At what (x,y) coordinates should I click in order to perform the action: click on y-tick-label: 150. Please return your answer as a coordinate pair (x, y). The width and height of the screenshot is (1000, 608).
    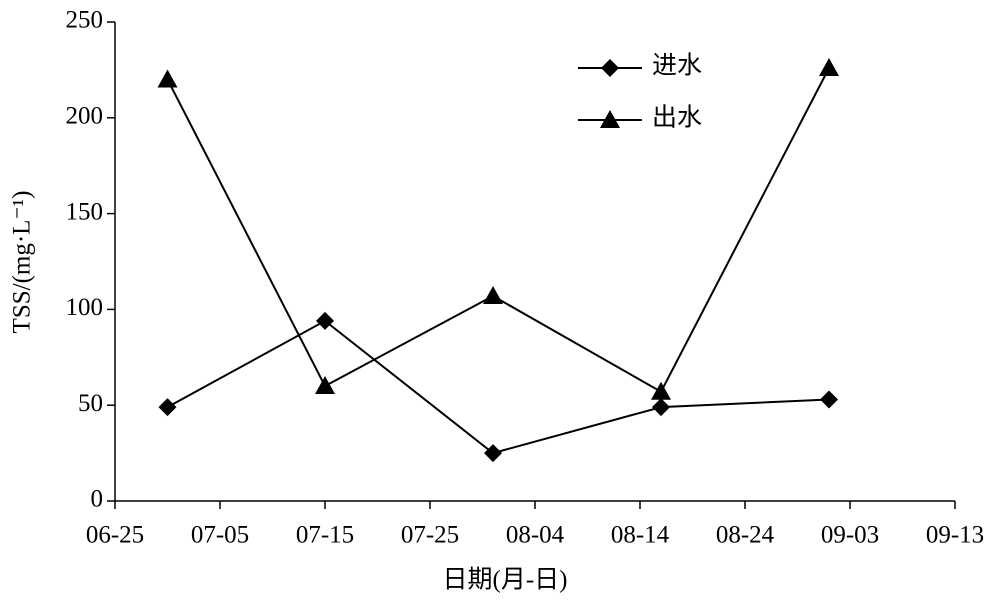
    Looking at the image, I should click on (85, 211).